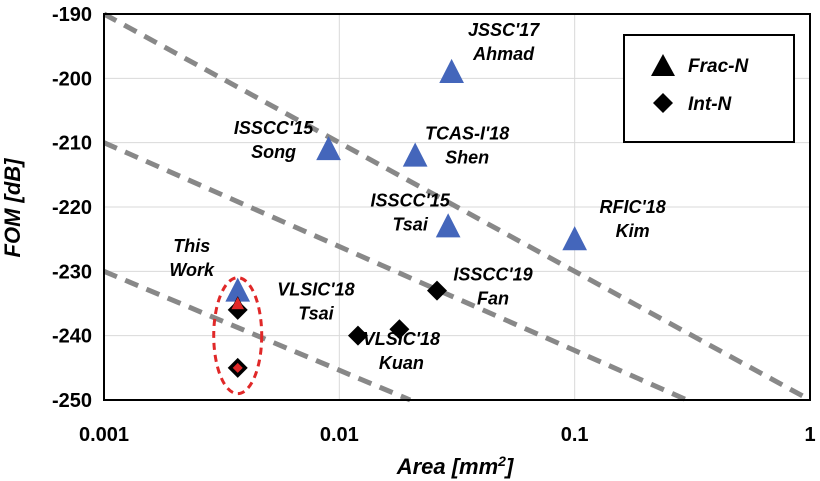  I want to click on point-label: ISSCC'15 Song, so click(274, 140).